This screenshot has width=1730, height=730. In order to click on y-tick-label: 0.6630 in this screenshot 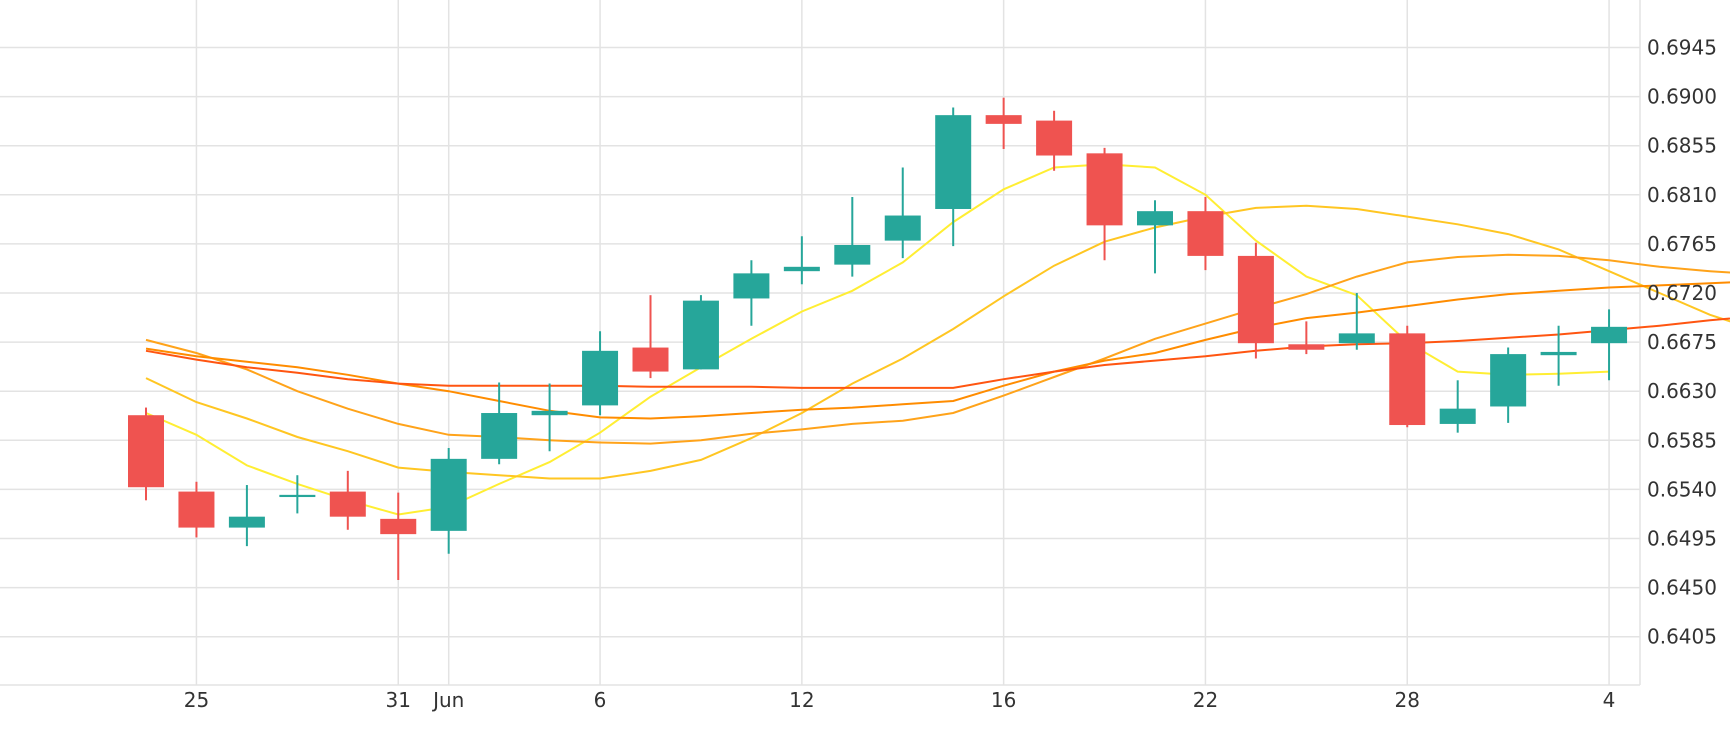, I will do `click(1682, 391)`.